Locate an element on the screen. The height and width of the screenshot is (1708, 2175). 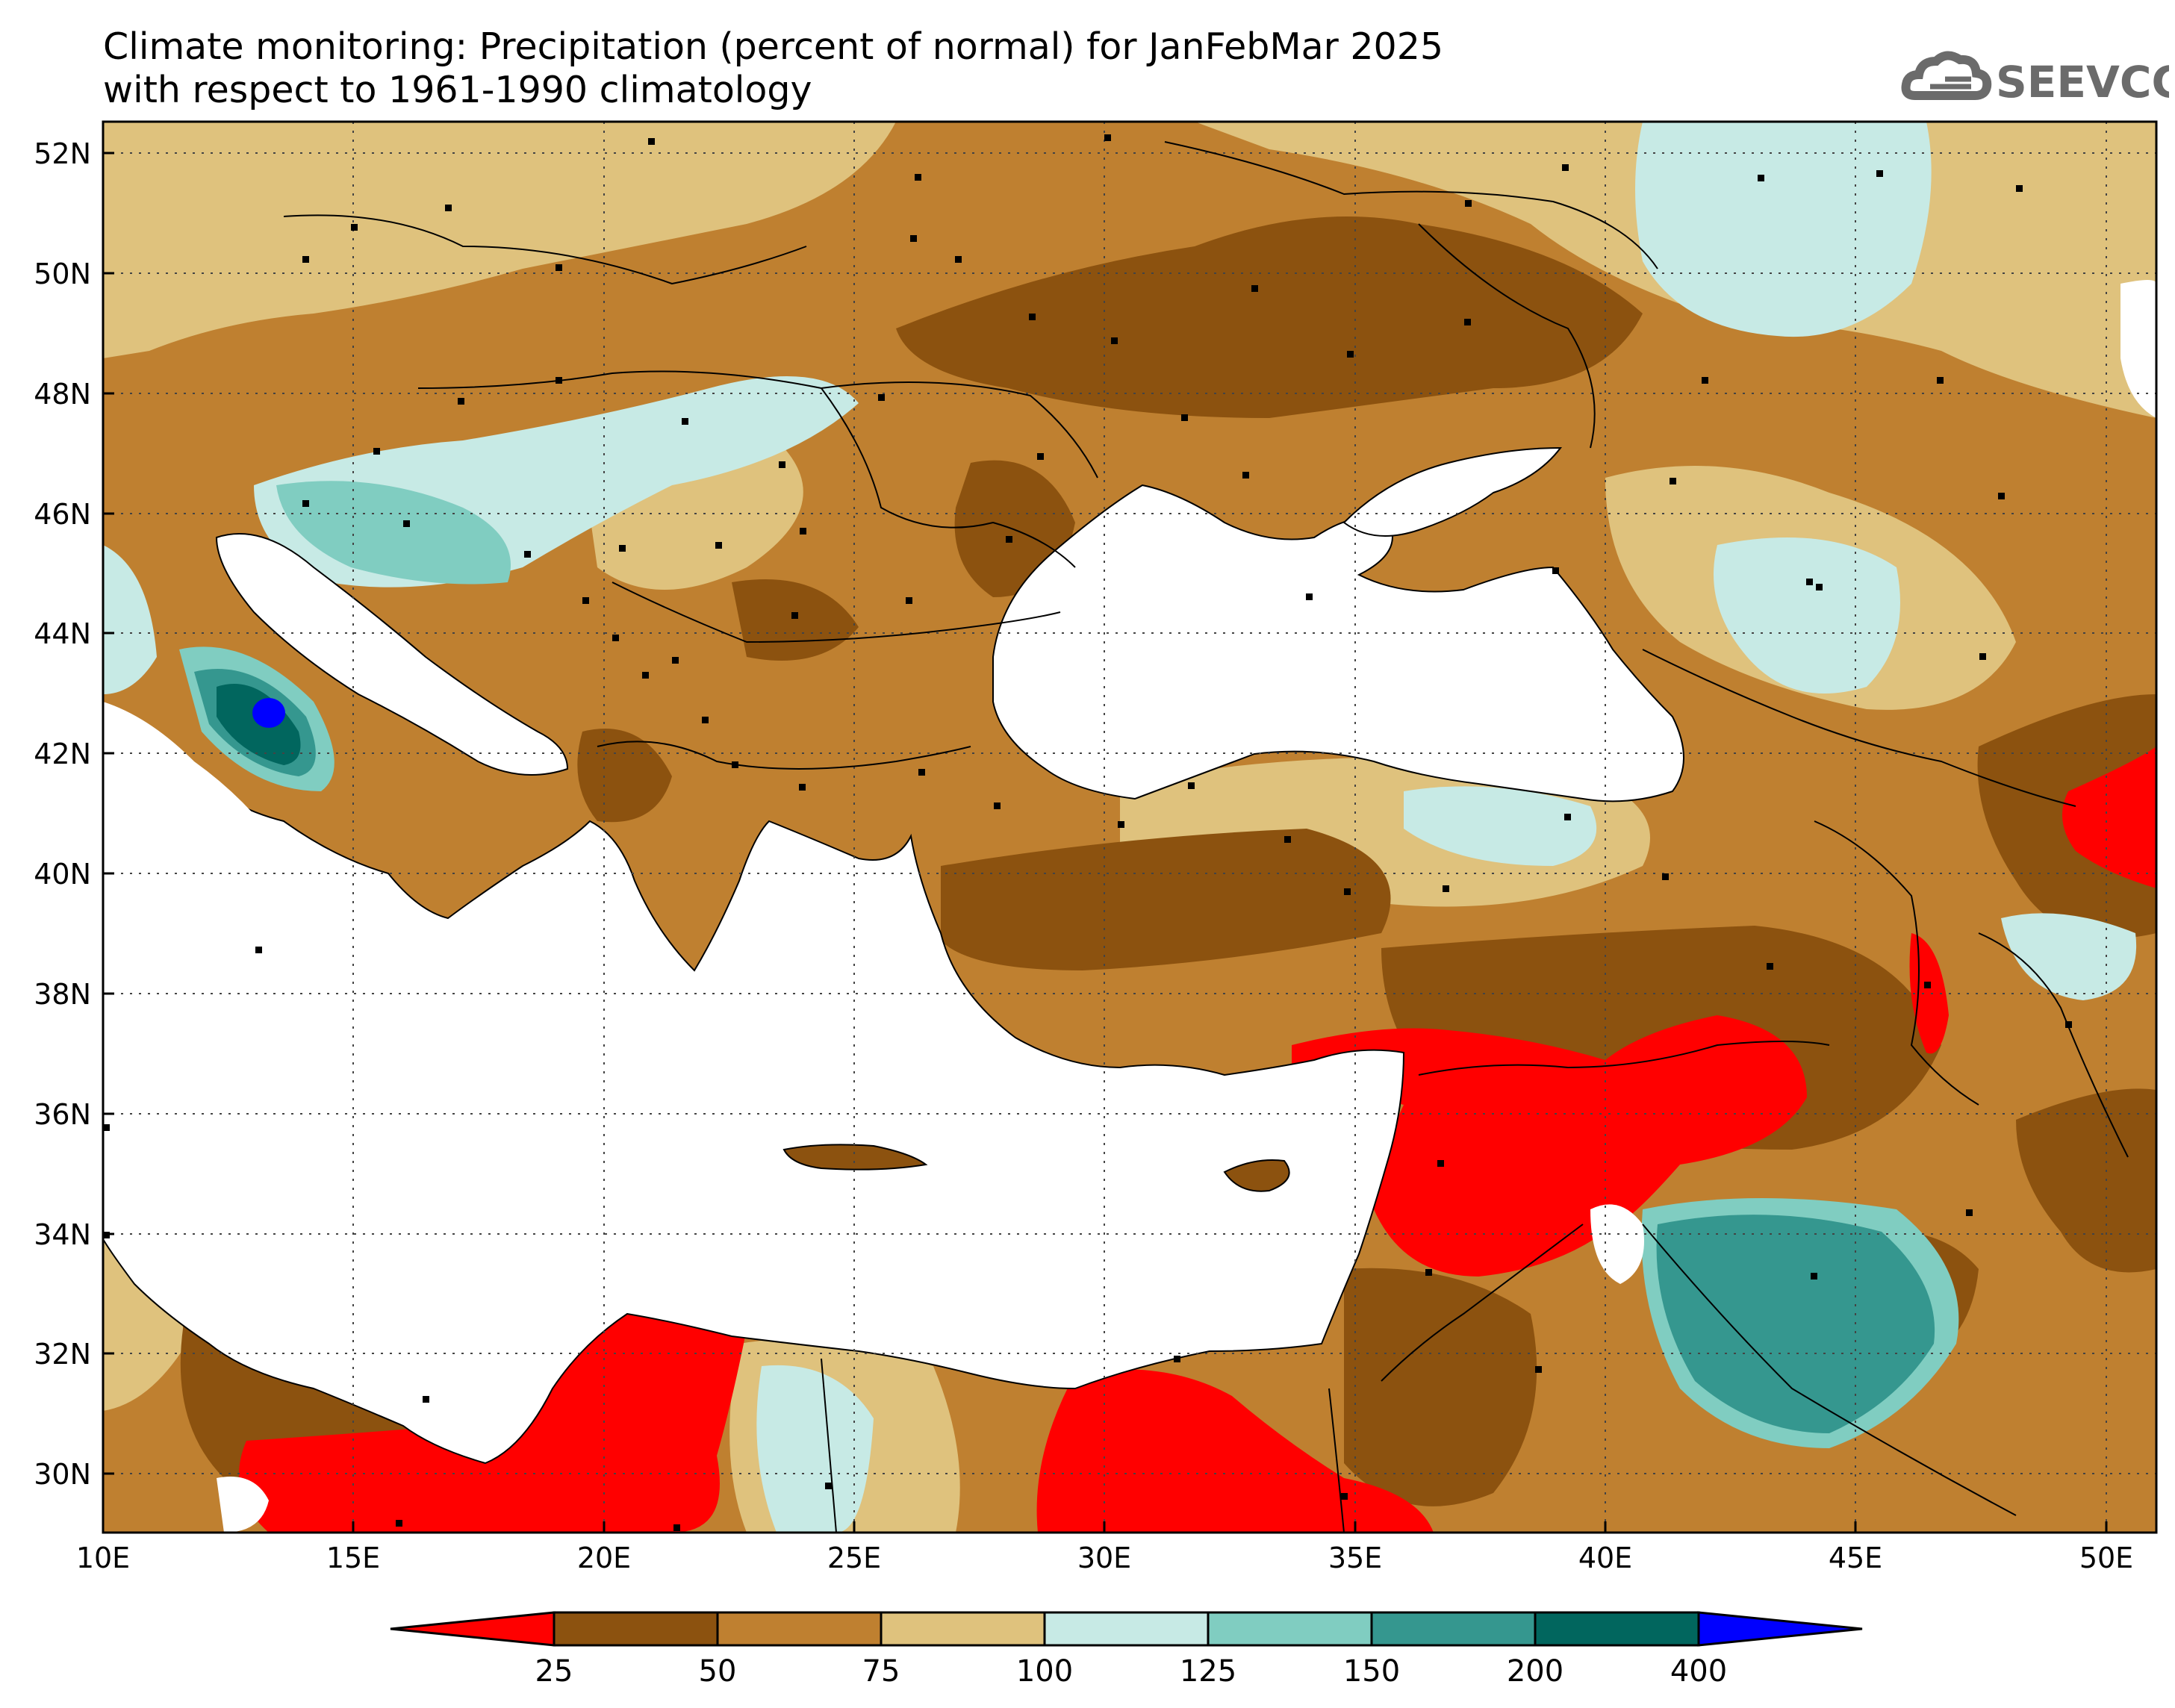
black-sea is located at coordinates (1338, 643).